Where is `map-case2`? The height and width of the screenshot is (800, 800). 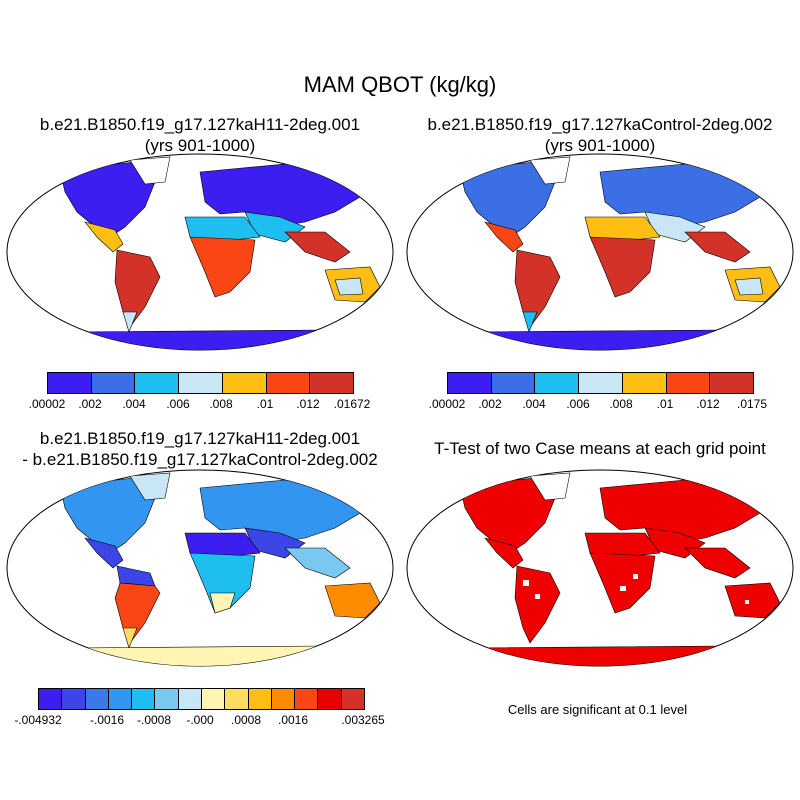 map-case2 is located at coordinates (600, 252).